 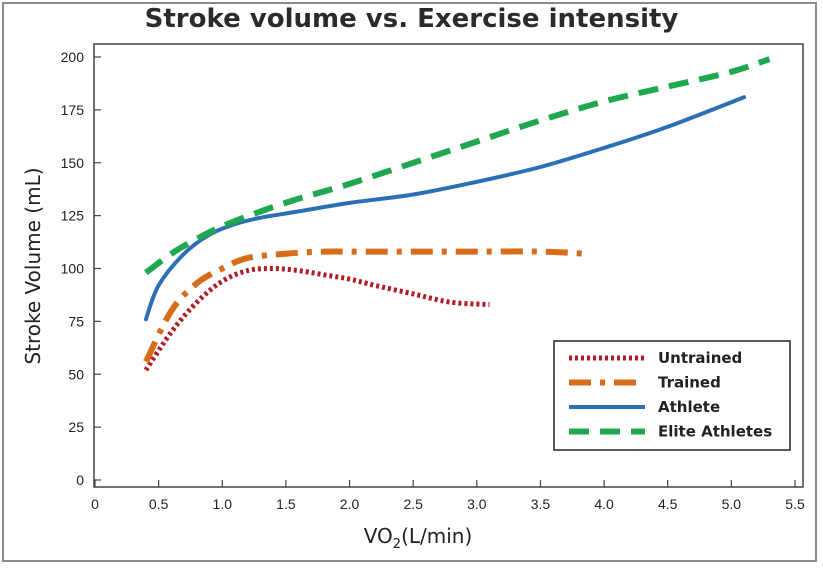 What do you see at coordinates (73, 269) in the screenshot?
I see `y-tick-label: 100` at bounding box center [73, 269].